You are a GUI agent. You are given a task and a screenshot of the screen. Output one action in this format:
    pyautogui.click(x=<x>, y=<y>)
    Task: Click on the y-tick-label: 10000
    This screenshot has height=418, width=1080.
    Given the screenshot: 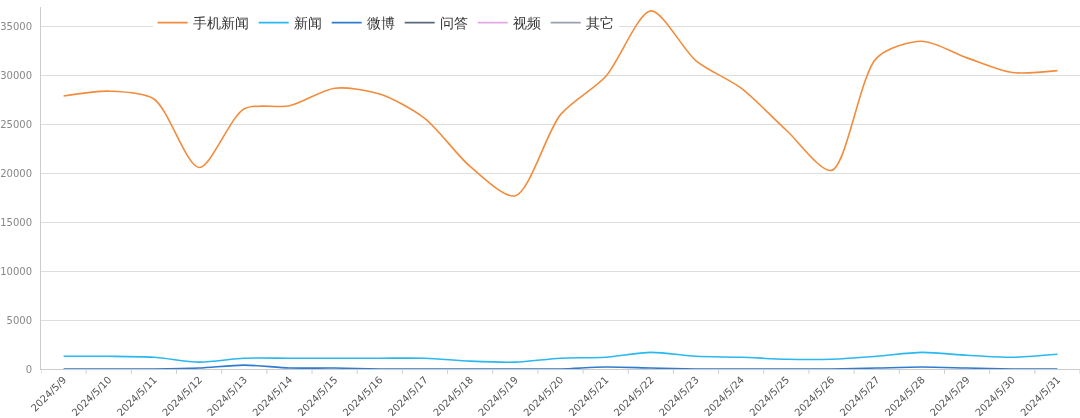 What is the action you would take?
    pyautogui.click(x=16, y=271)
    